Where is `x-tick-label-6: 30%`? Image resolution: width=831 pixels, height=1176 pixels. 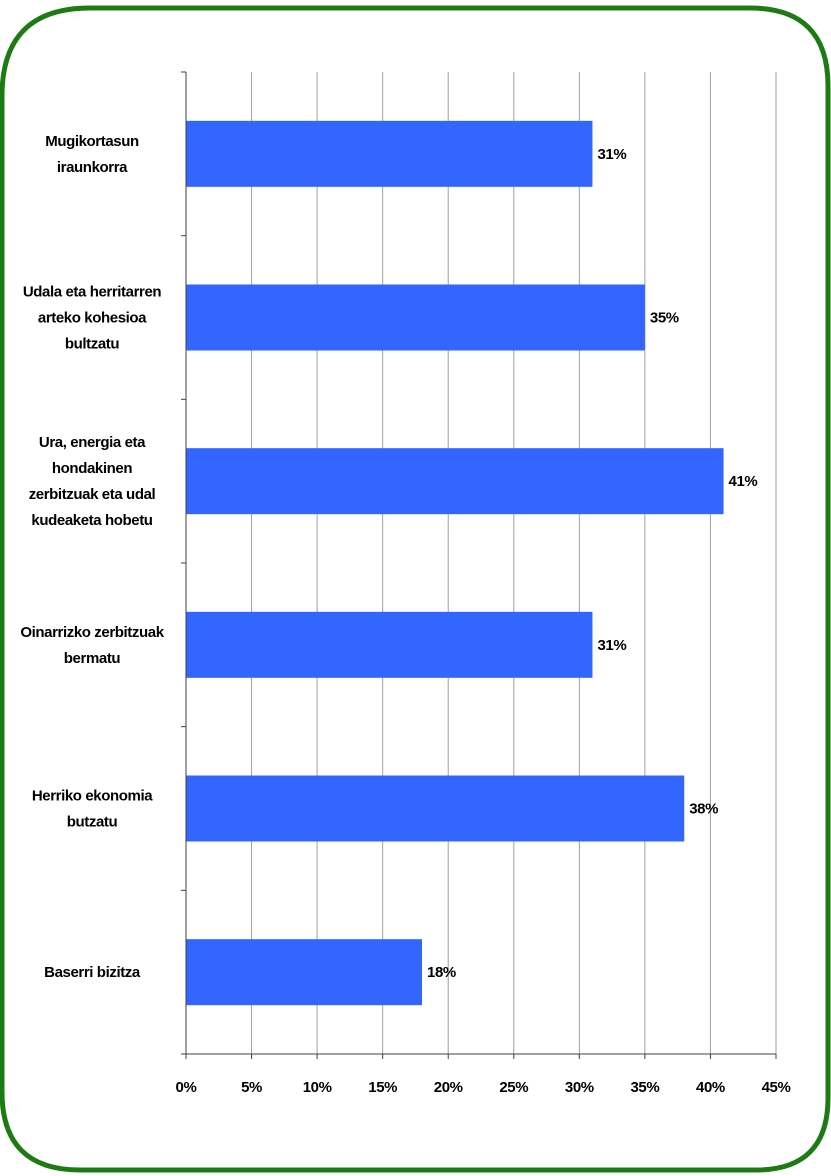 x-tick-label-6: 30% is located at coordinates (579, 1087).